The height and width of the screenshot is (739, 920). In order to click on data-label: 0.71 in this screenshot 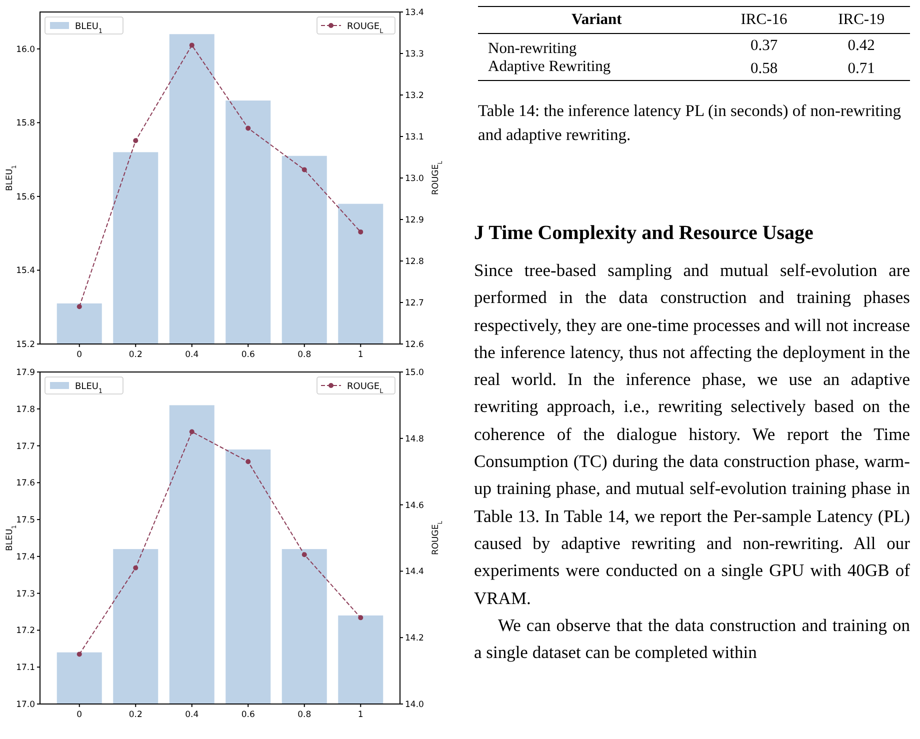, I will do `click(861, 69)`.